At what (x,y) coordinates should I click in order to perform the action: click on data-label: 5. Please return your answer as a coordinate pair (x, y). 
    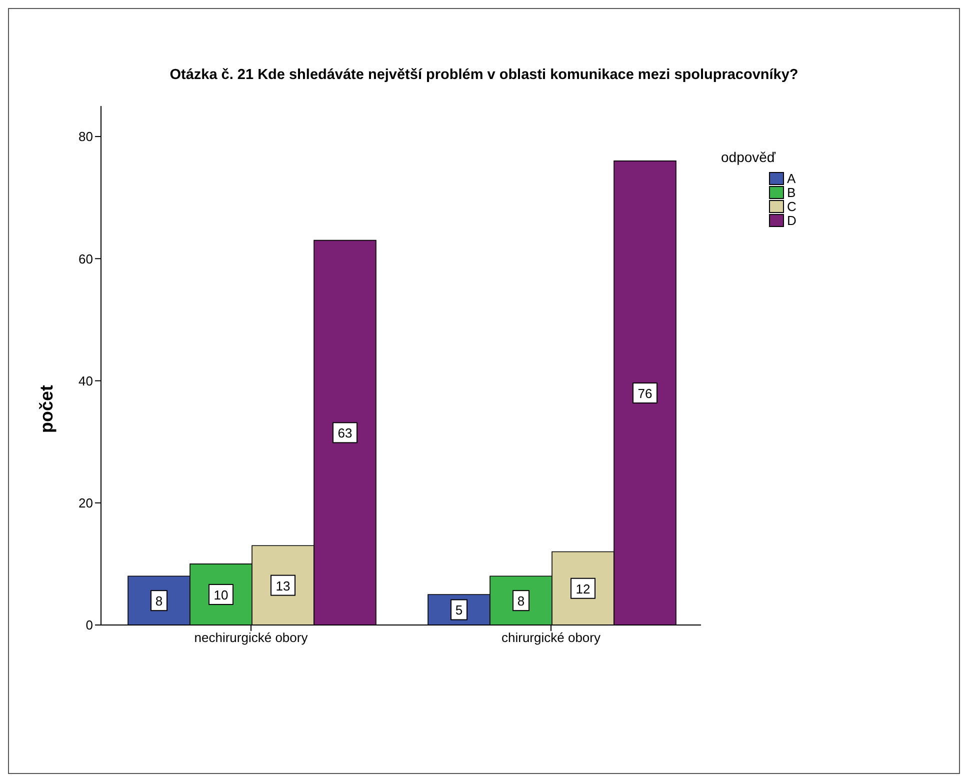
    Looking at the image, I should click on (459, 610).